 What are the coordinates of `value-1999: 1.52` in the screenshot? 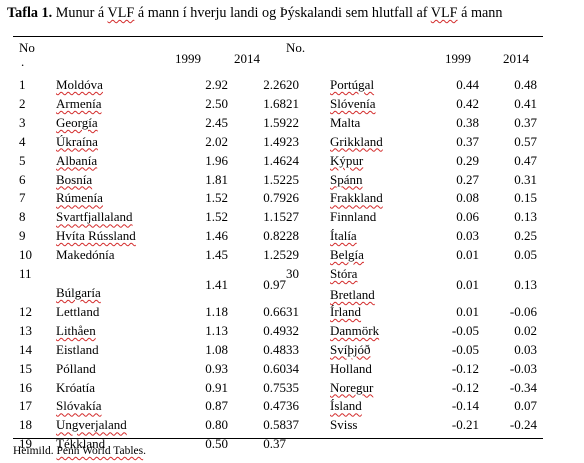 It's located at (216, 198).